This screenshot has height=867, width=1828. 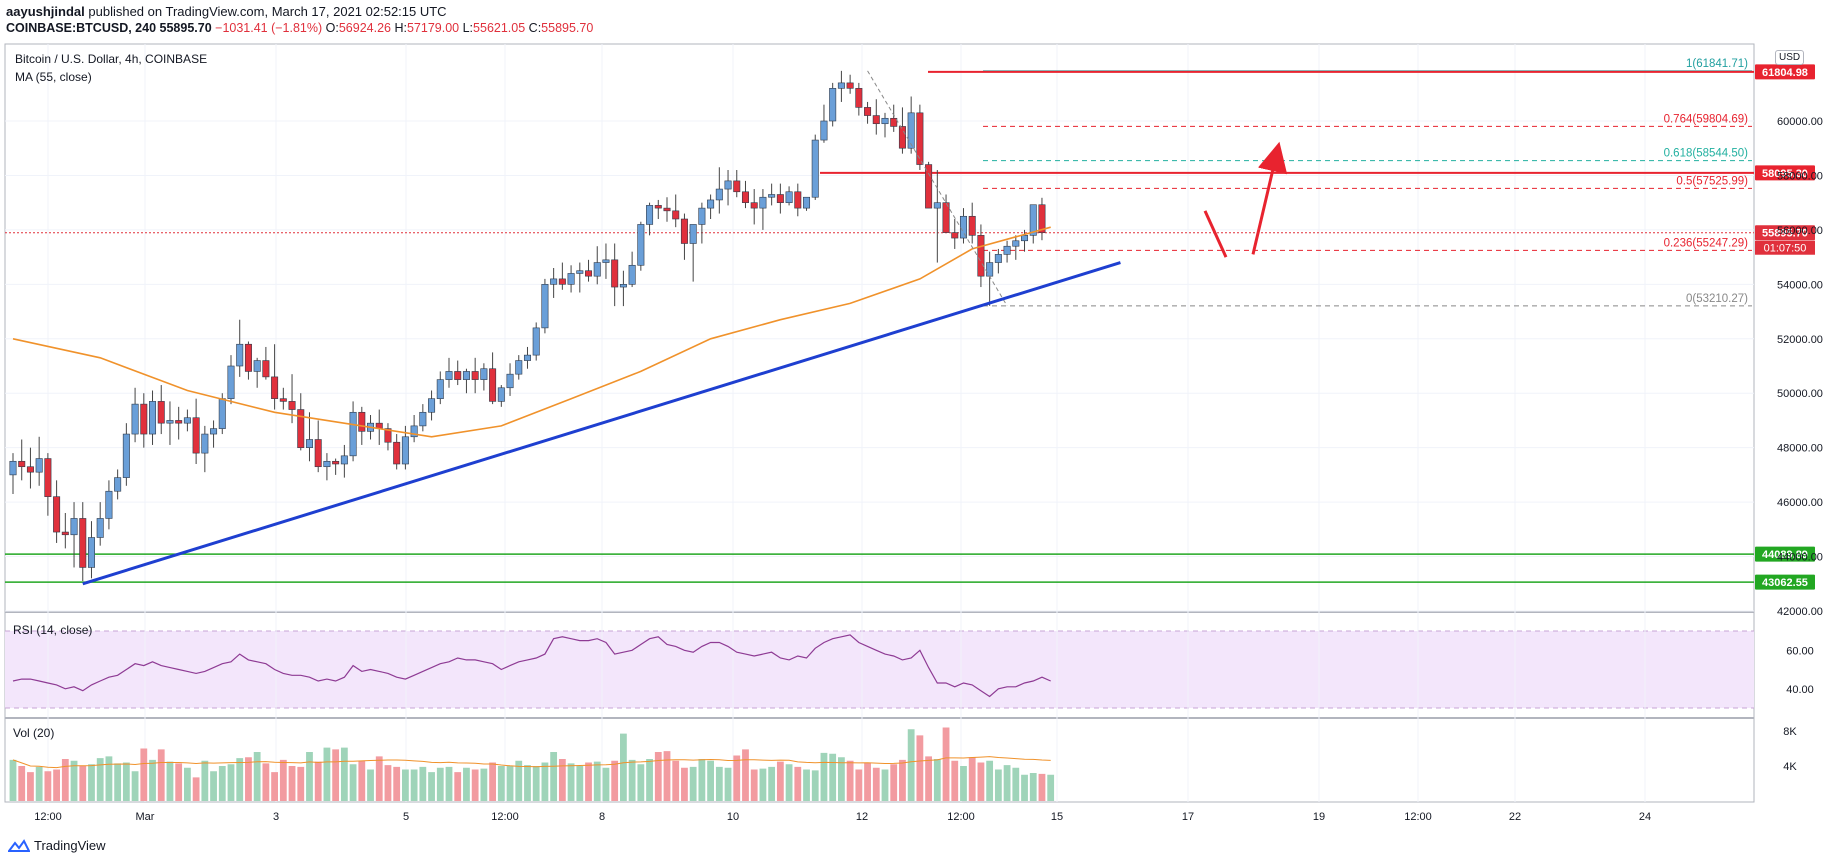 I want to click on level-badge, so click(x=1785, y=233).